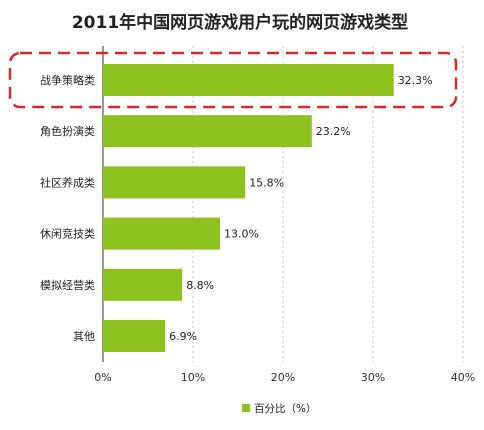 Image resolution: width=484 pixels, height=430 pixels. Describe the element at coordinates (67, 131) in the screenshot. I see `category-label: 角色扮演类` at that location.